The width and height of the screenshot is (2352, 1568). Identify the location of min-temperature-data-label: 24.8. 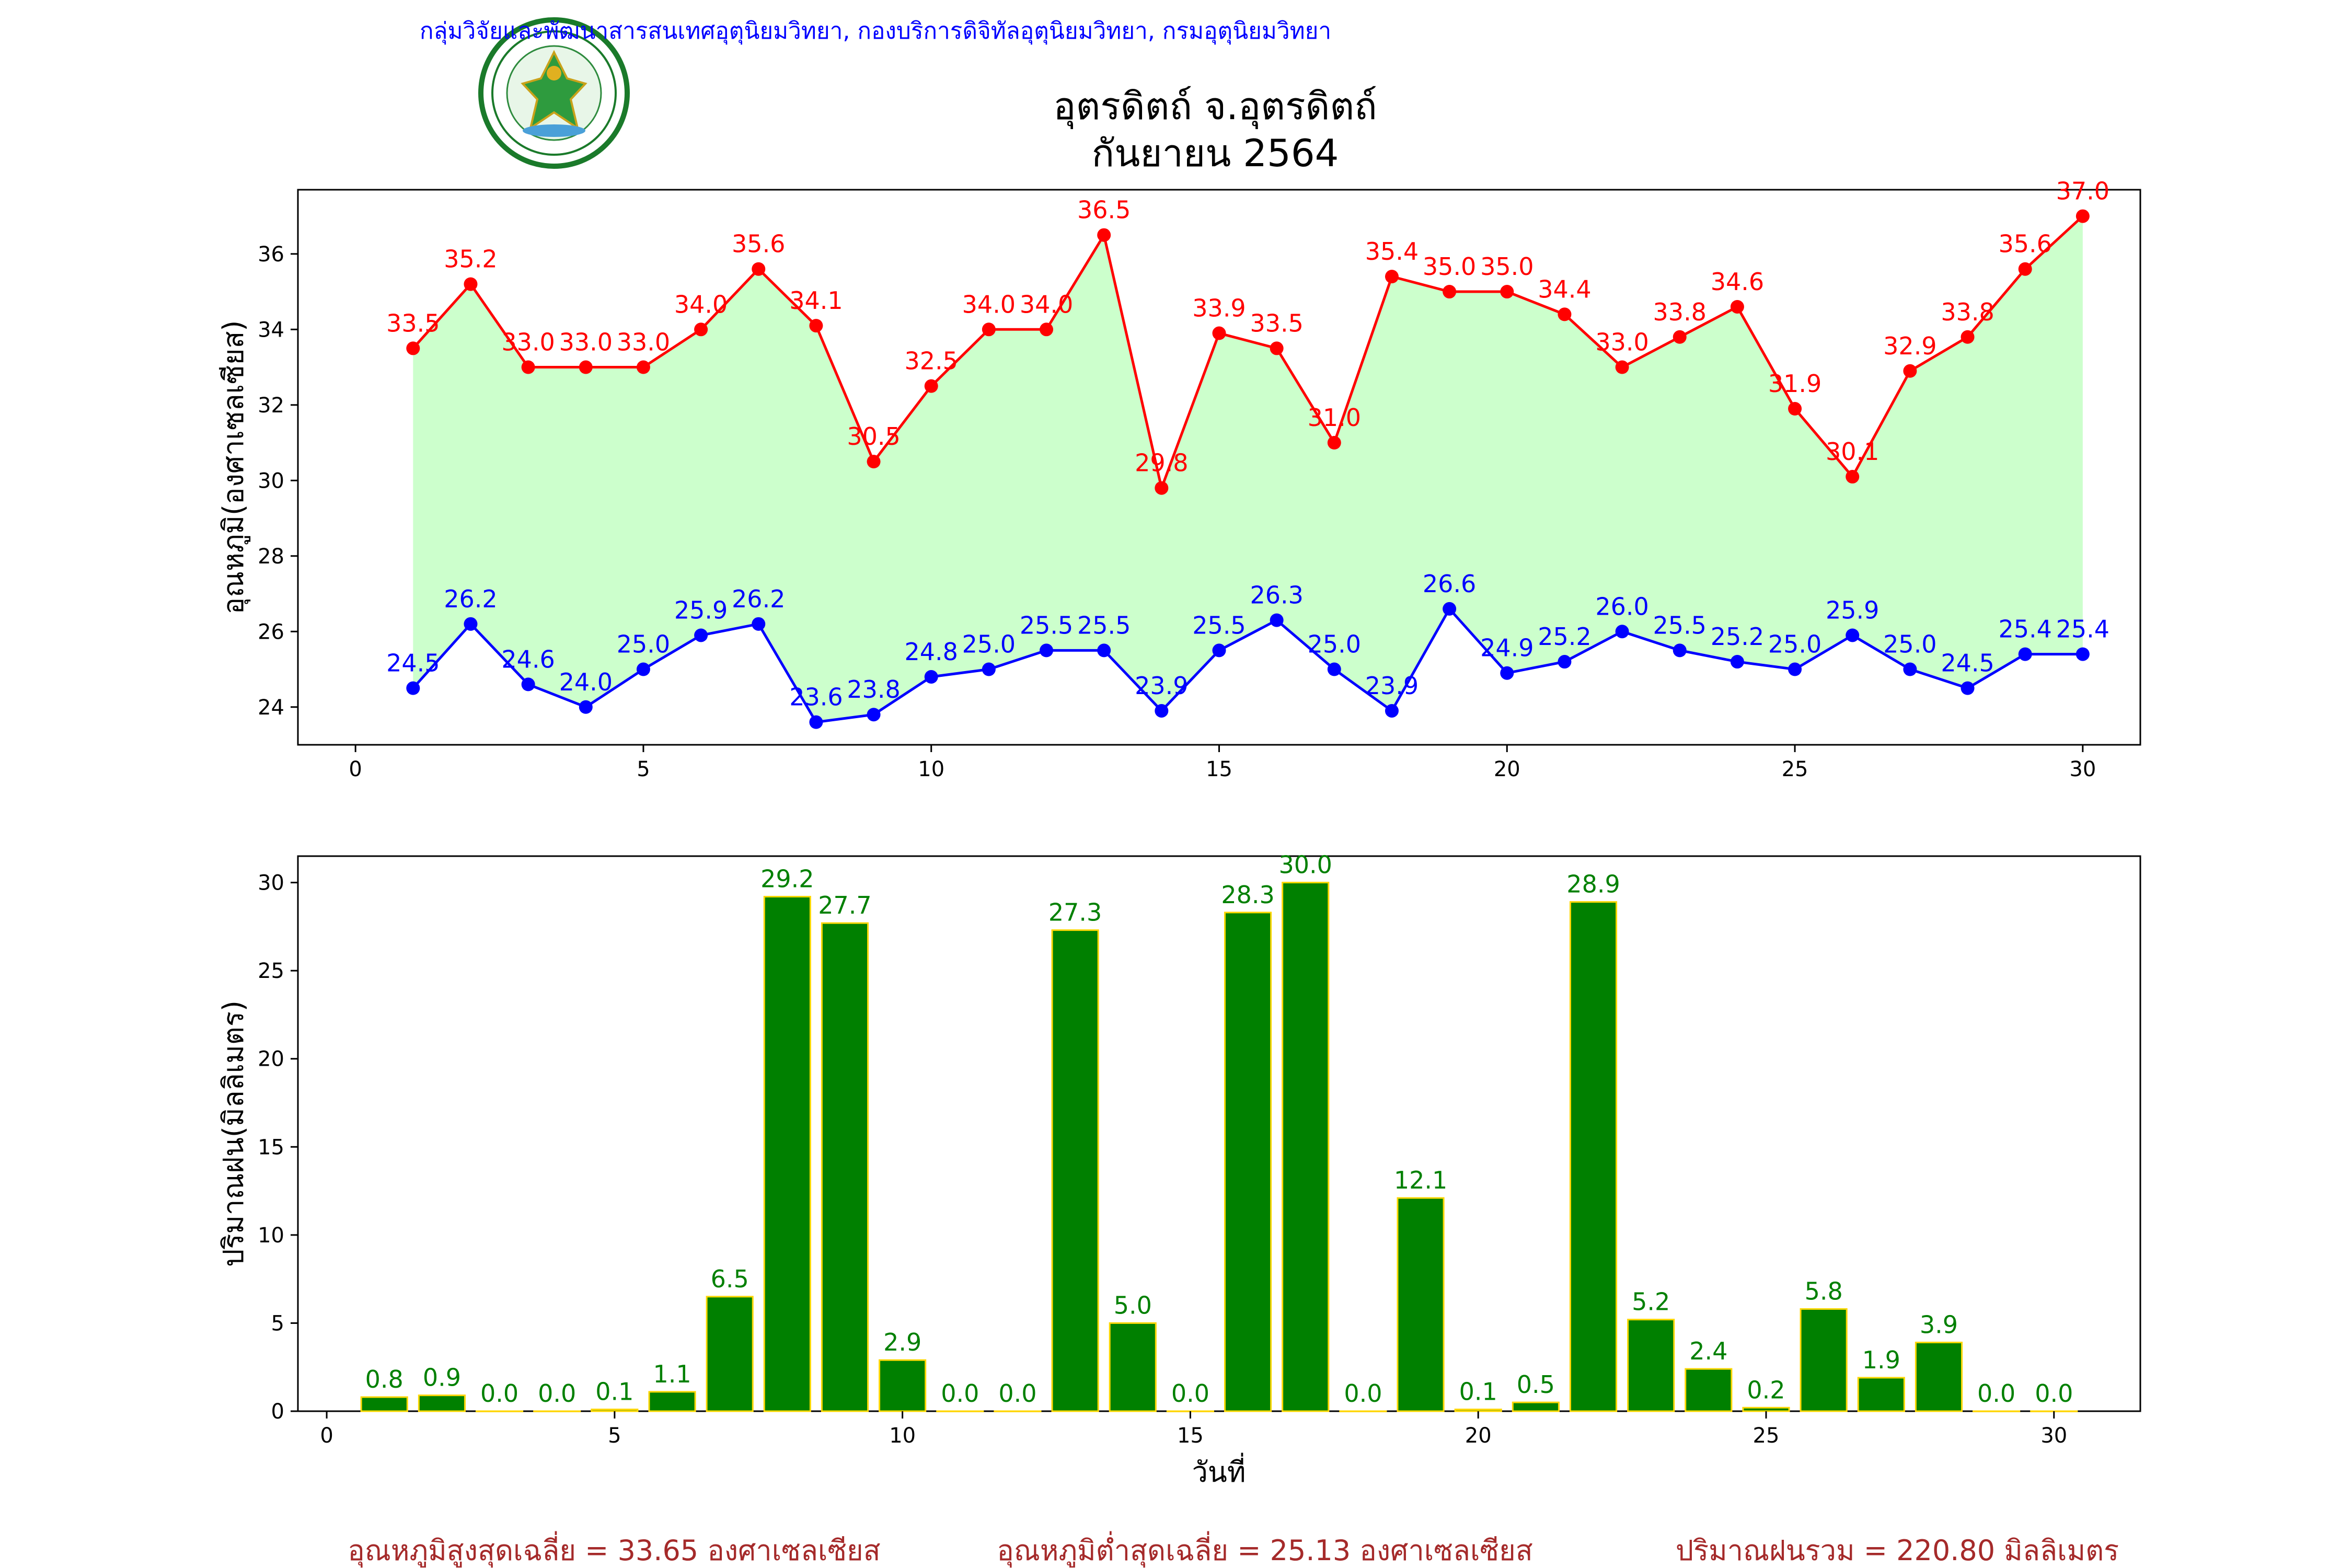
(931, 652).